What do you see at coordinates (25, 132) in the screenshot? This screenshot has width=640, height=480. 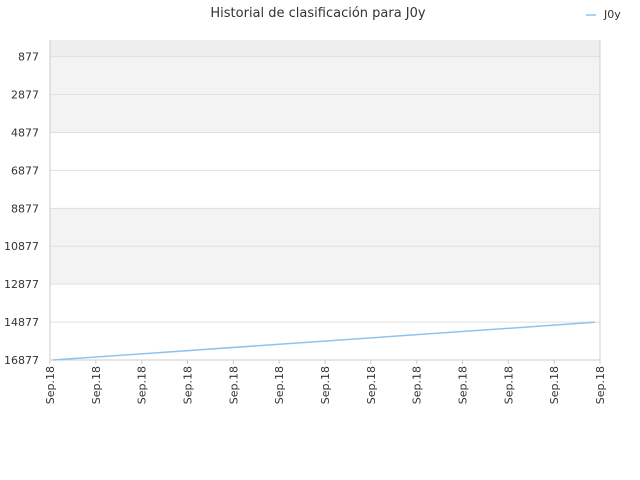 I see `y-tick-label: 4877` at bounding box center [25, 132].